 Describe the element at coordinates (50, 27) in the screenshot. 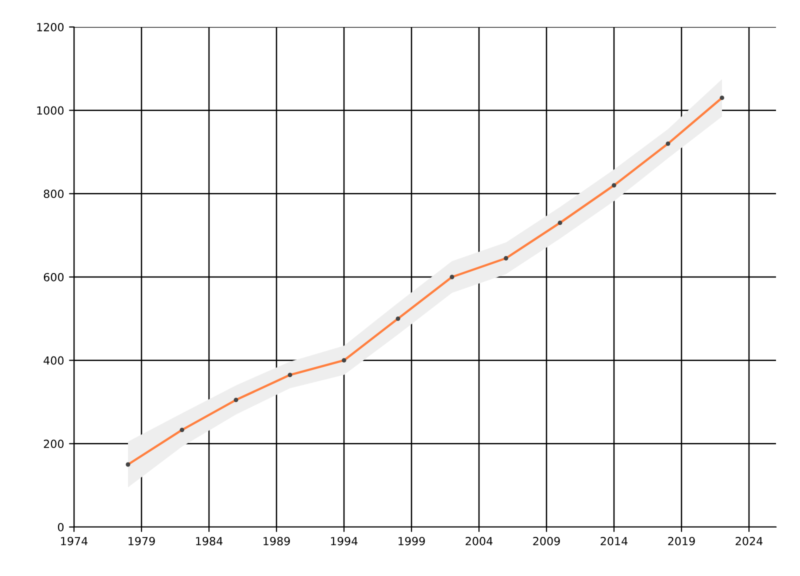

I see `y-tick-label: 1200` at that location.